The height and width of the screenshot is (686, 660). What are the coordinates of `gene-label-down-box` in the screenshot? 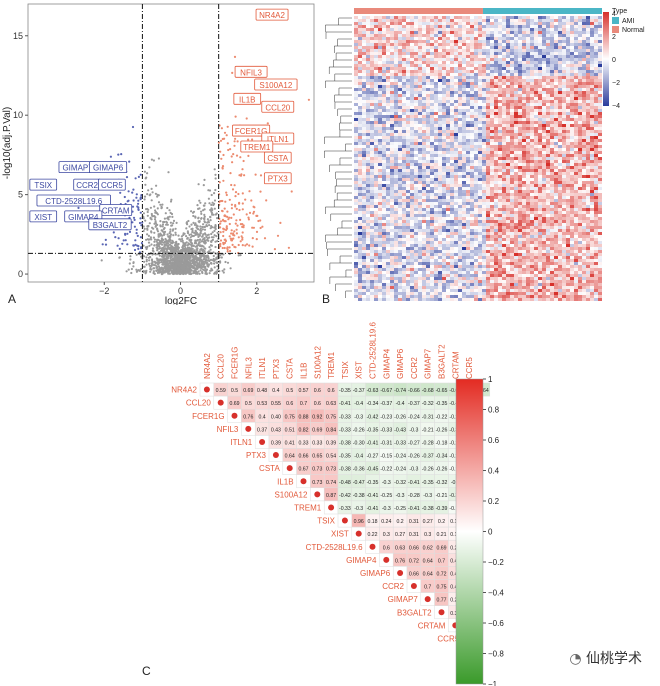 It's located at (73, 200).